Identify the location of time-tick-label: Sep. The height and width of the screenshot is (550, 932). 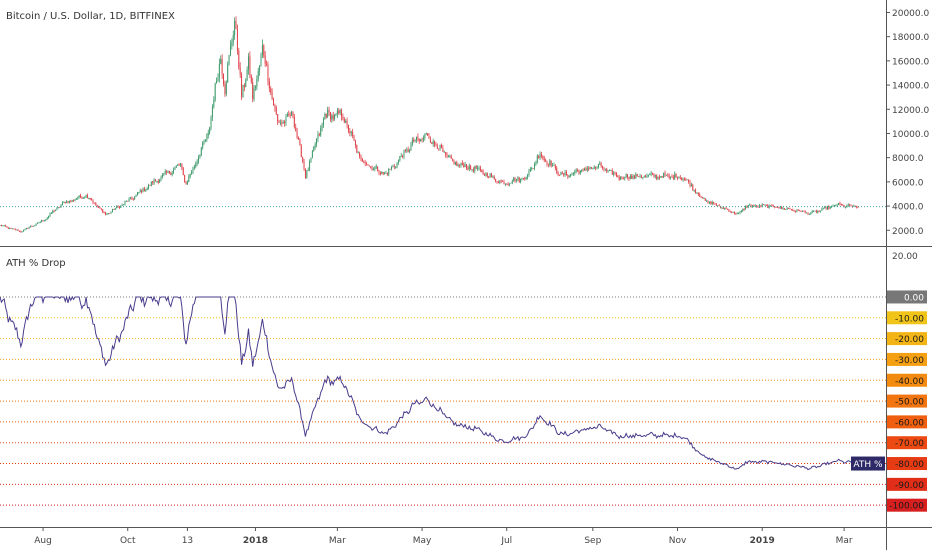
(592, 541).